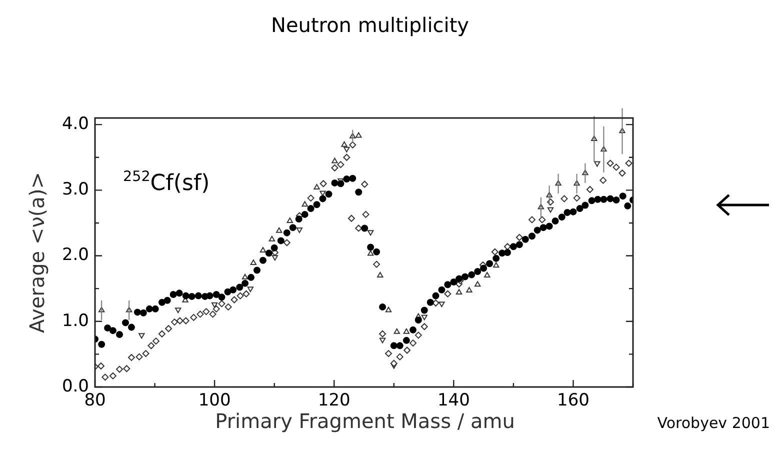 This screenshot has height=449, width=772. What do you see at coordinates (214, 400) in the screenshot?
I see `x-tick-label: 100` at bounding box center [214, 400].